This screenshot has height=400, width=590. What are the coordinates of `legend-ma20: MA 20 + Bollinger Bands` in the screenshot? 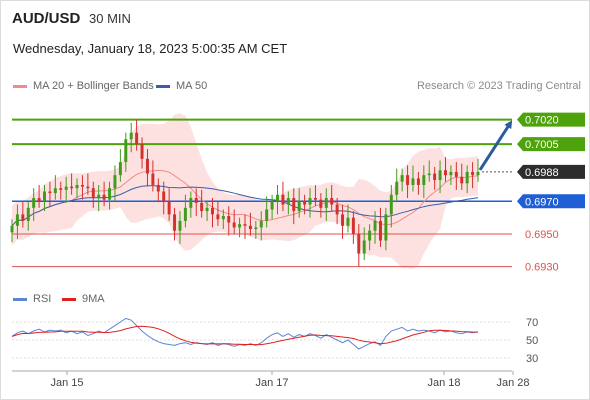 It's located at (83, 86).